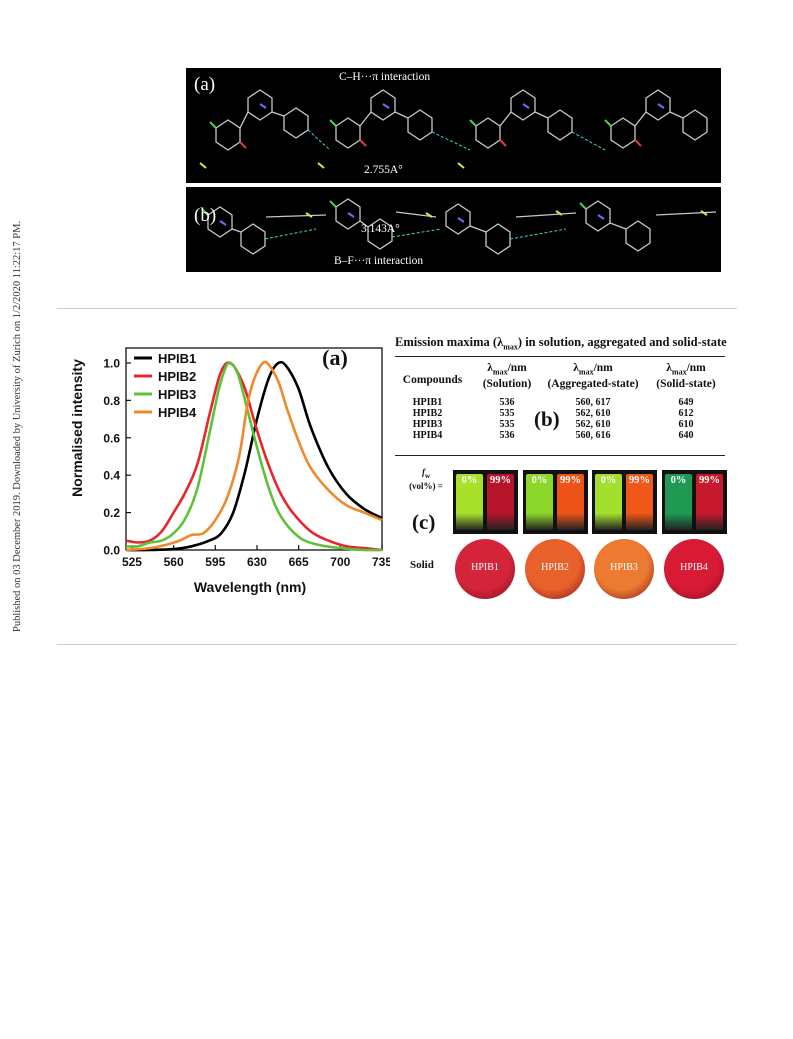  What do you see at coordinates (111, 476) in the screenshot?
I see `y-tick-label: 0.4` at bounding box center [111, 476].